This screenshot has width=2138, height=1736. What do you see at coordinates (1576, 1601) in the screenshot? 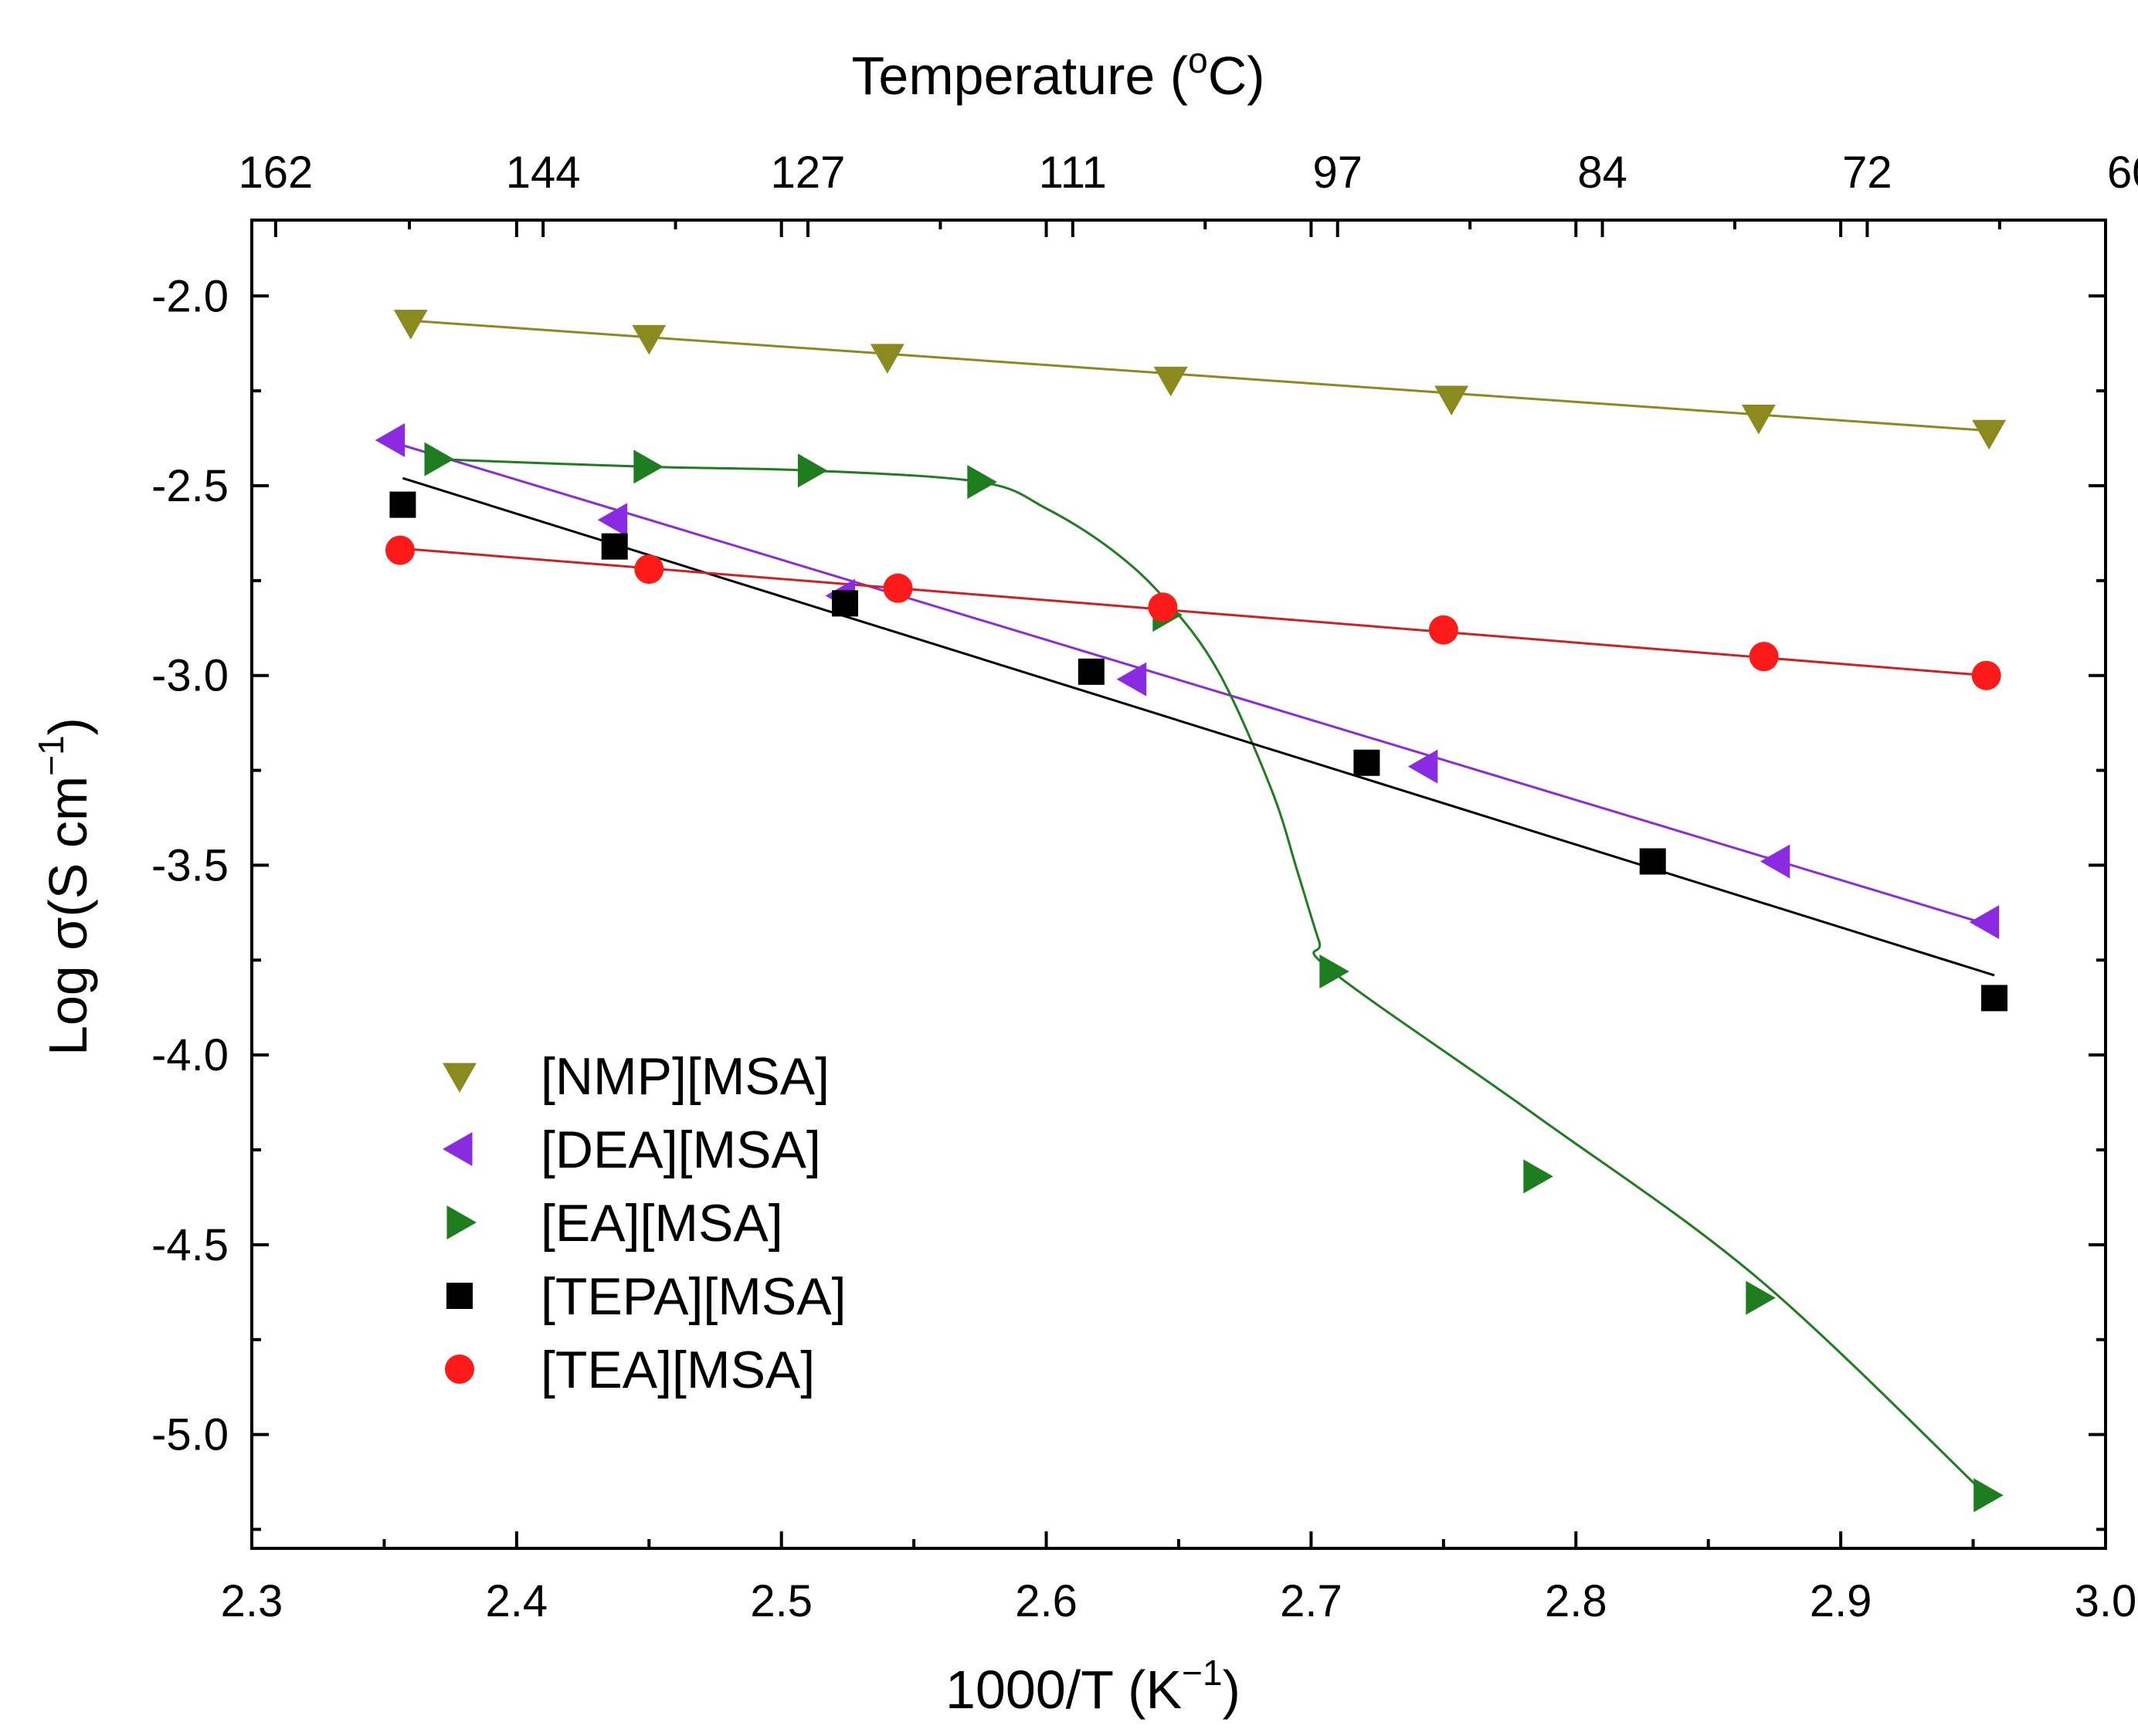
I see `x-tick-label: 2.8` at bounding box center [1576, 1601].